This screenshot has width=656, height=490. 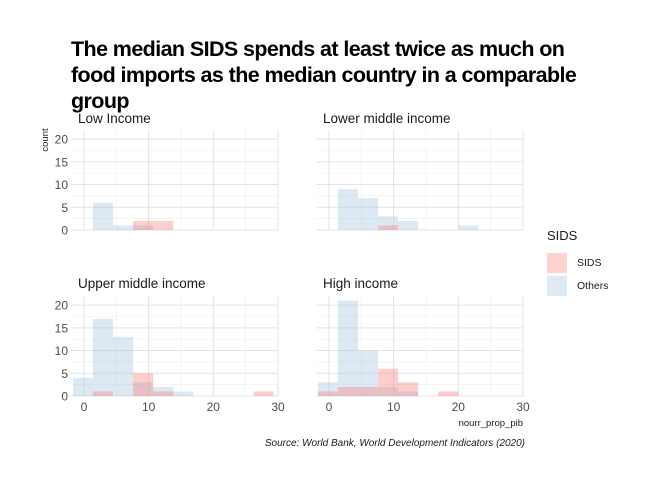 What do you see at coordinates (491, 423) in the screenshot?
I see `x-axis-title: nourr_prop_pib` at bounding box center [491, 423].